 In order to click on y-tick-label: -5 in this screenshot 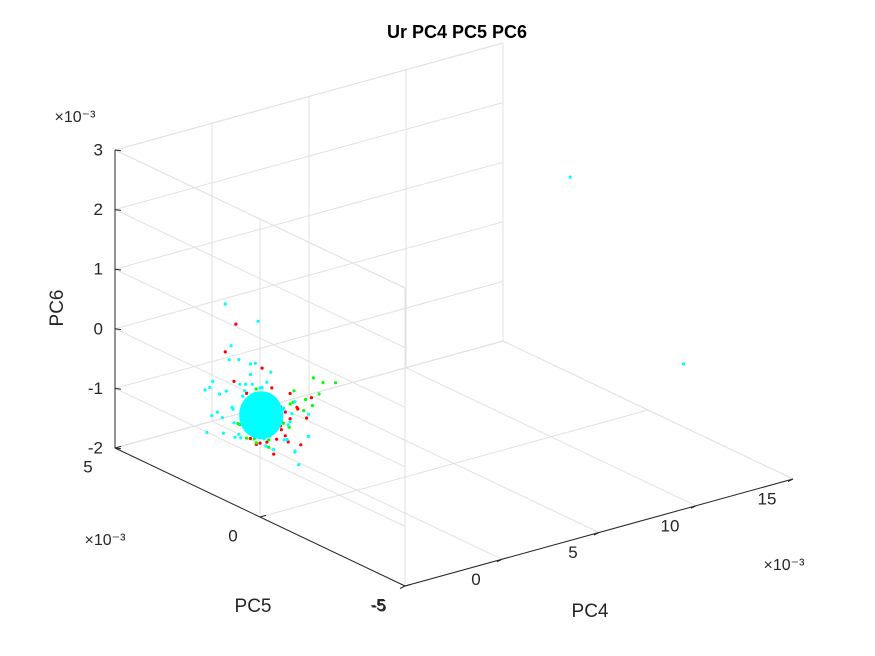, I will do `click(377, 604)`.